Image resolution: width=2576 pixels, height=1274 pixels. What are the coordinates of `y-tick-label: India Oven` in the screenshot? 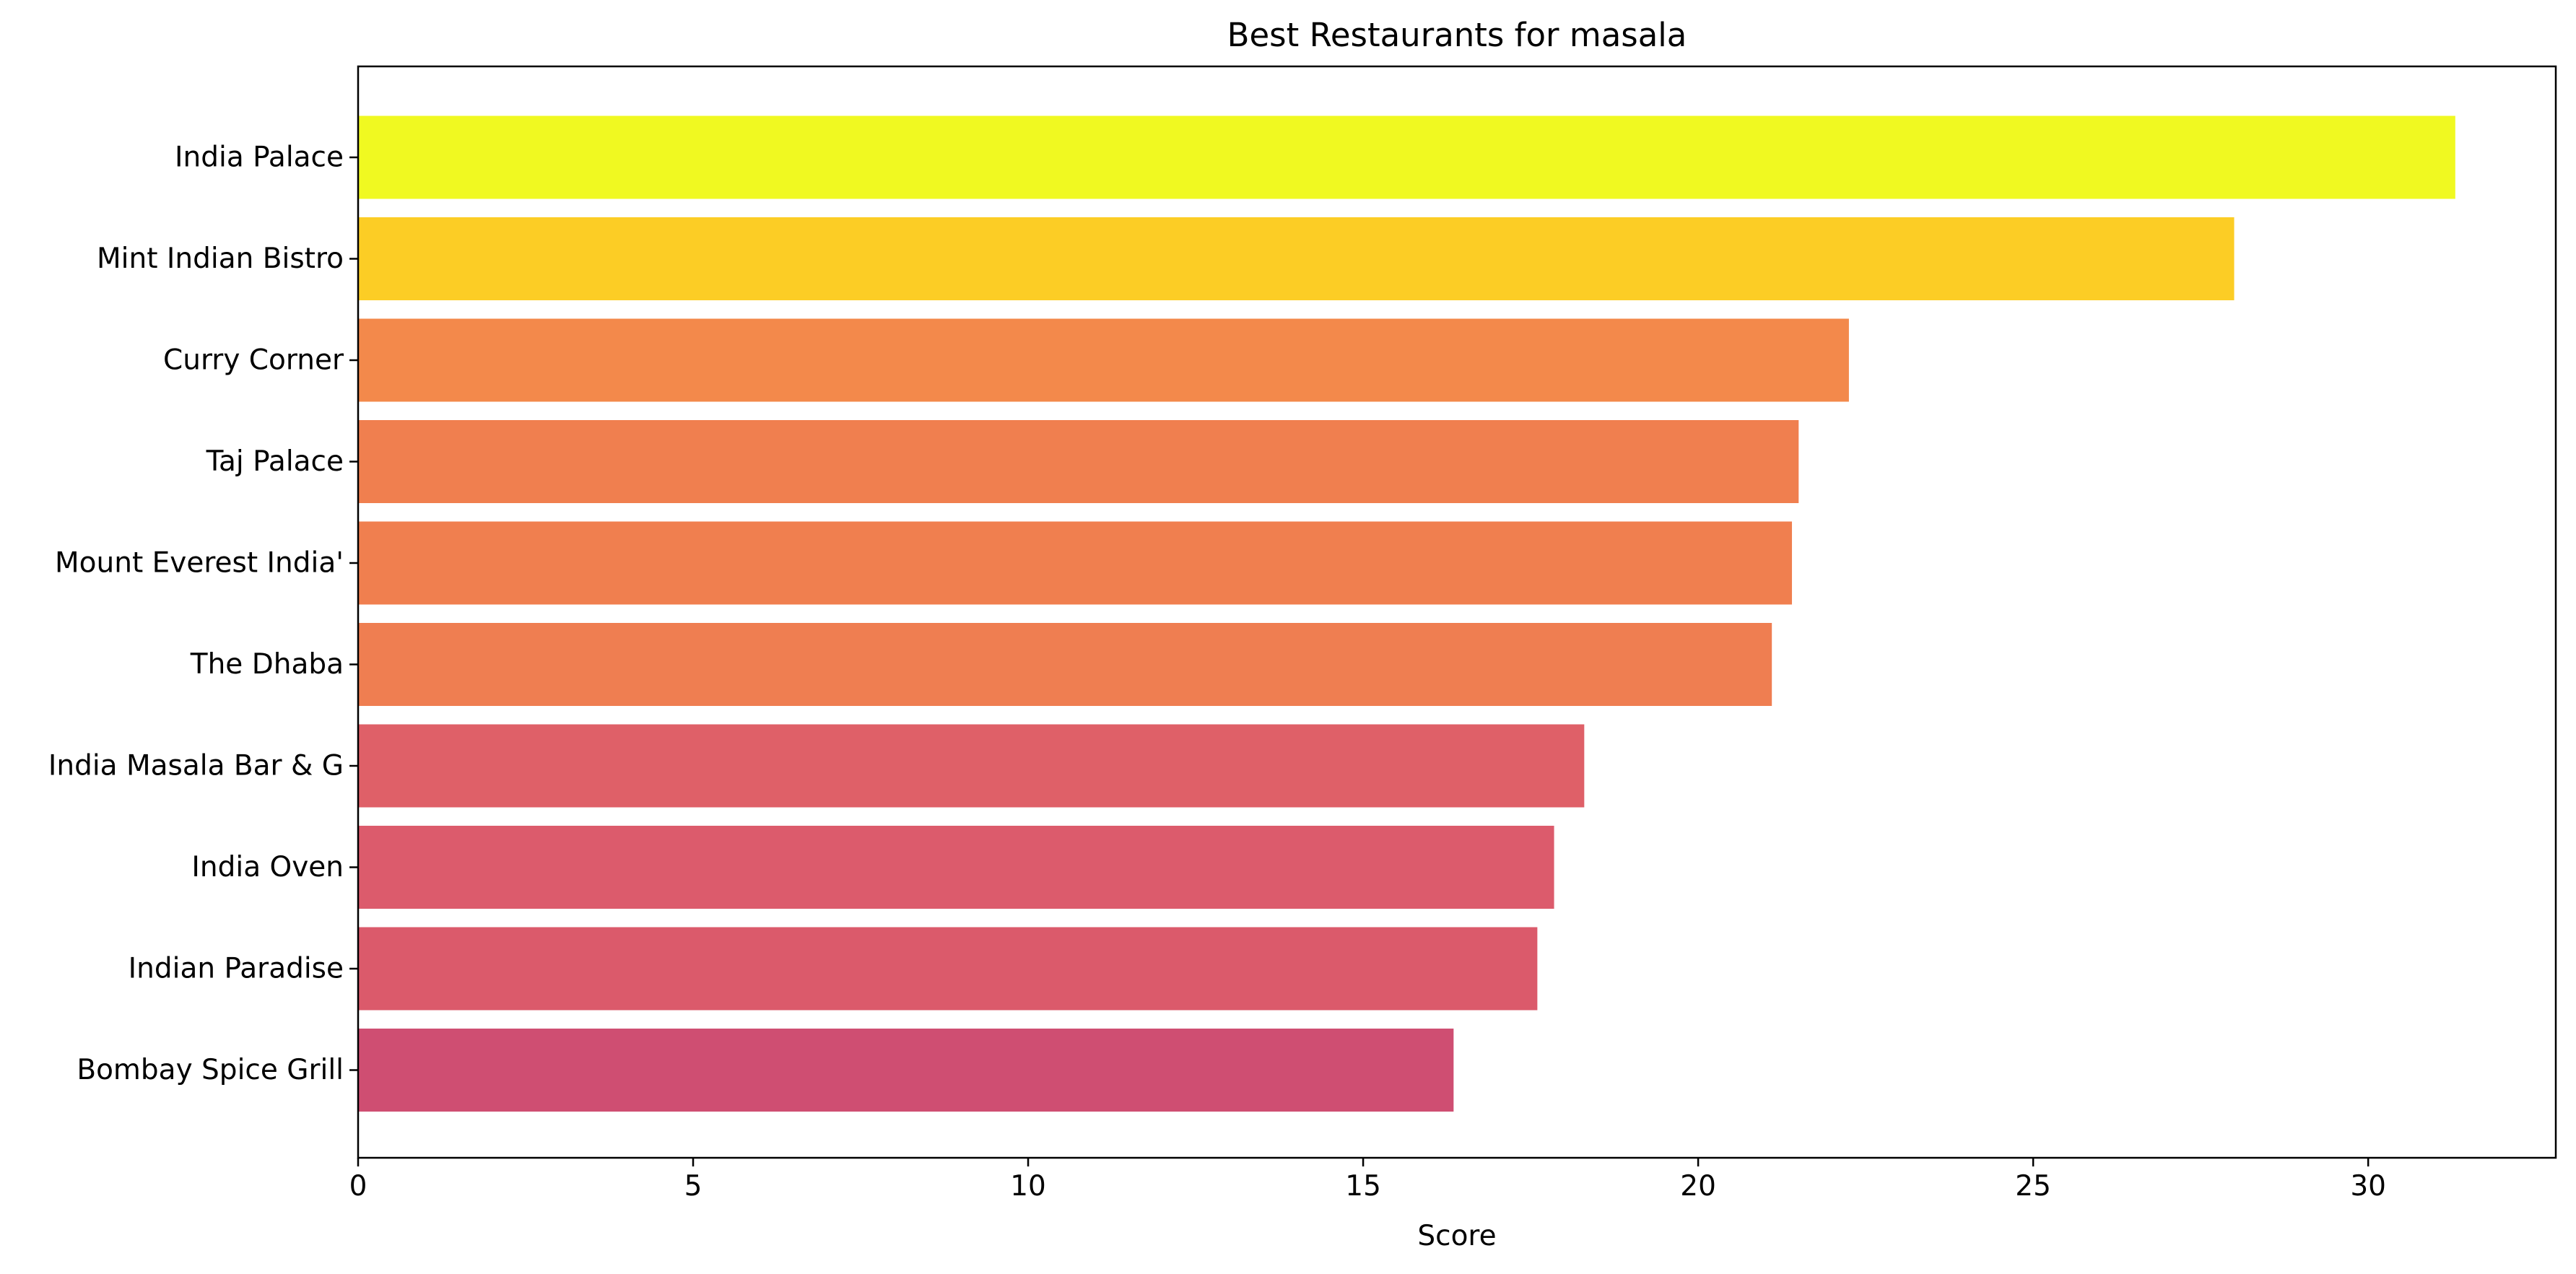 It's located at (267, 867).